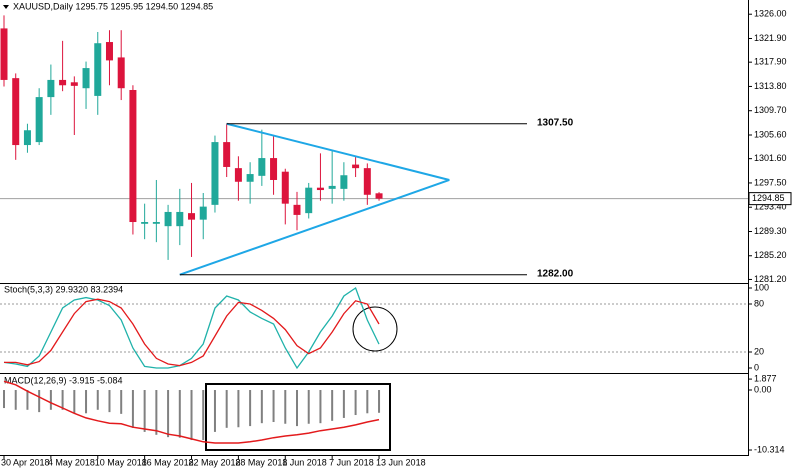 Image resolution: width=800 pixels, height=471 pixels. I want to click on y-tick-label: 1321.90, so click(770, 38).